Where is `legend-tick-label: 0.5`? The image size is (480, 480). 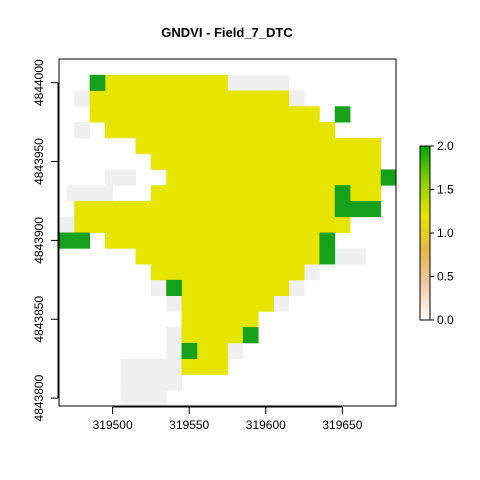 legend-tick-label: 0.5 is located at coordinates (445, 277).